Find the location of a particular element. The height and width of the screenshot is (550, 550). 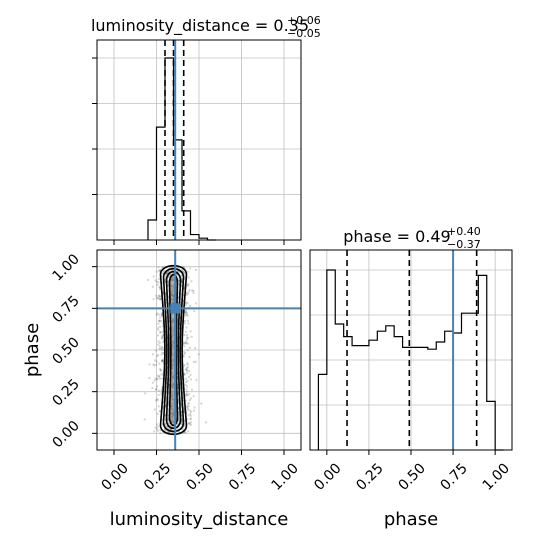

quantile-lines is located at coordinates (412, 350).